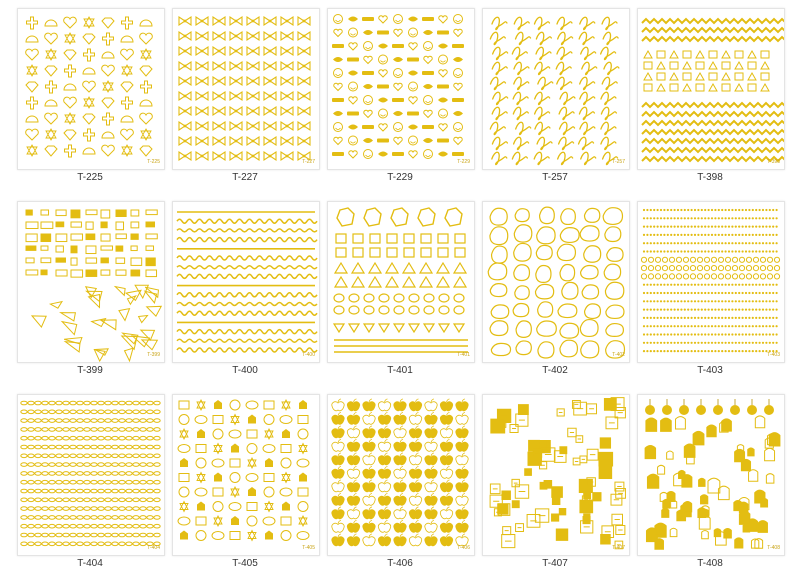 This screenshot has width=800, height=582. I want to click on sheet-code-label: T-405, so click(245, 563).